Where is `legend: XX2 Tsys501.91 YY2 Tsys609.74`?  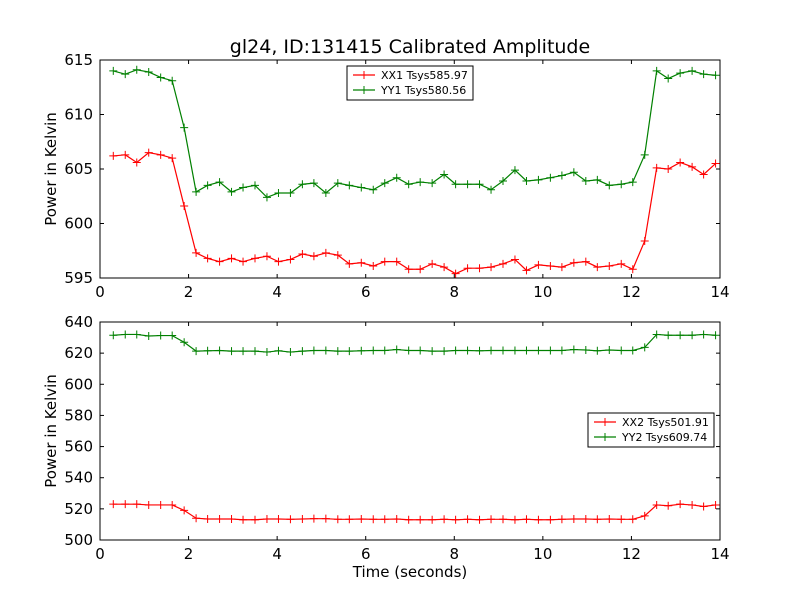 legend: XX2 Tsys501.91 YY2 Tsys609.74 is located at coordinates (651, 430).